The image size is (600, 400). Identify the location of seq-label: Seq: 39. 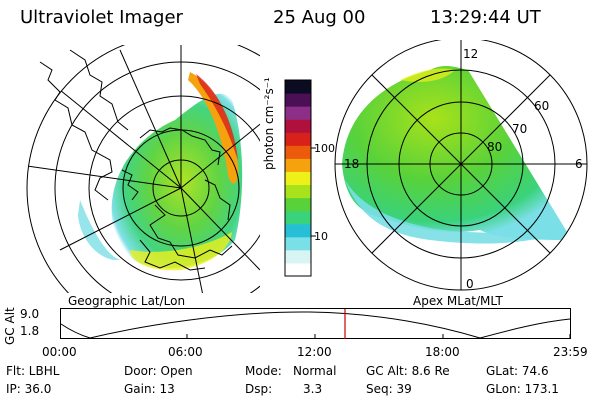
(389, 389).